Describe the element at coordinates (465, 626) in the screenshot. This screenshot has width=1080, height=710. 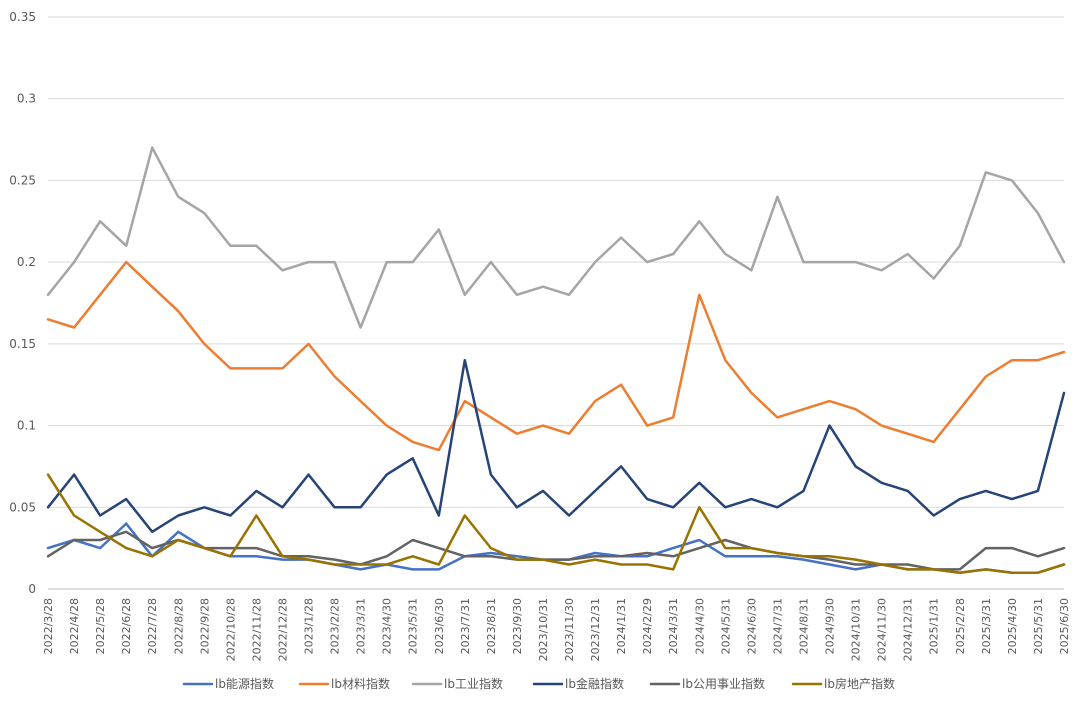
I see `x-tick-label: 2023/7/31` at that location.